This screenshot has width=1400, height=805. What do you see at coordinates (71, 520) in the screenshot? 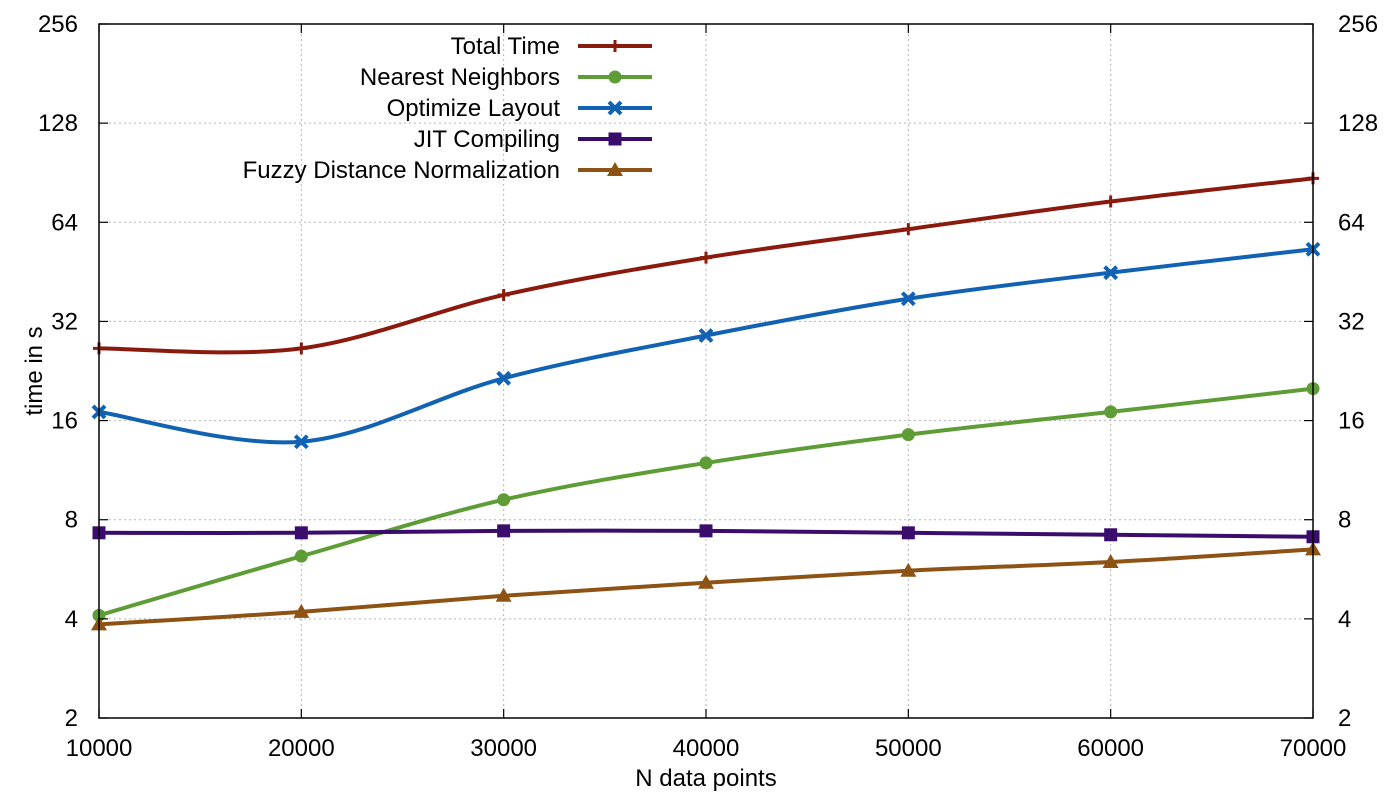
I see `y-tick-label: 8` at bounding box center [71, 520].